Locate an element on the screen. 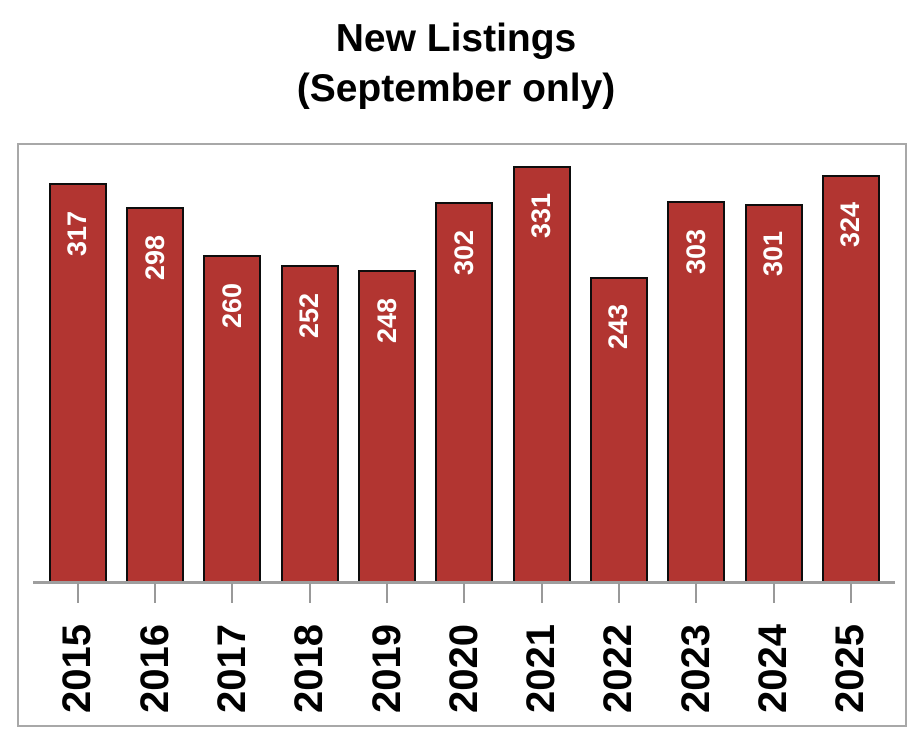 Image resolution: width=922 pixels, height=738 pixels. bar-2024: 301 is located at coordinates (773, 392).